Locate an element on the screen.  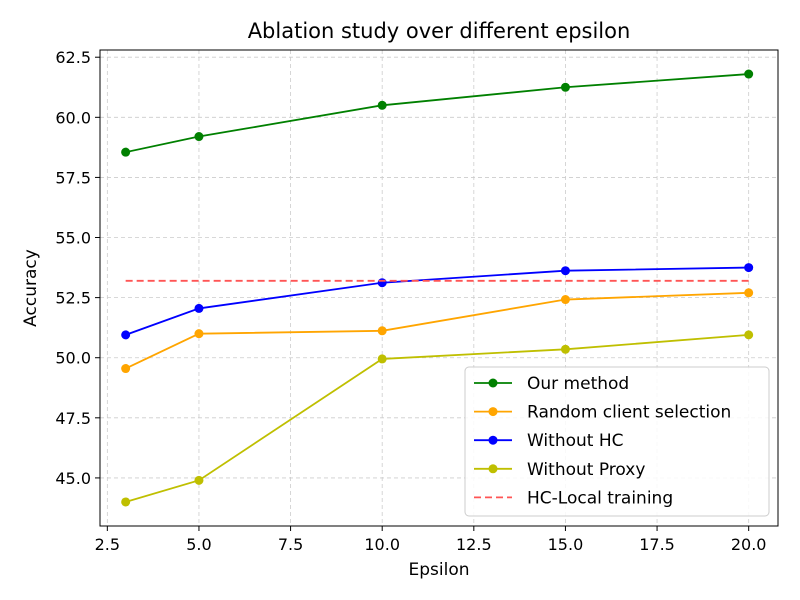
y-tick-label: 62.5 is located at coordinates (73, 57).